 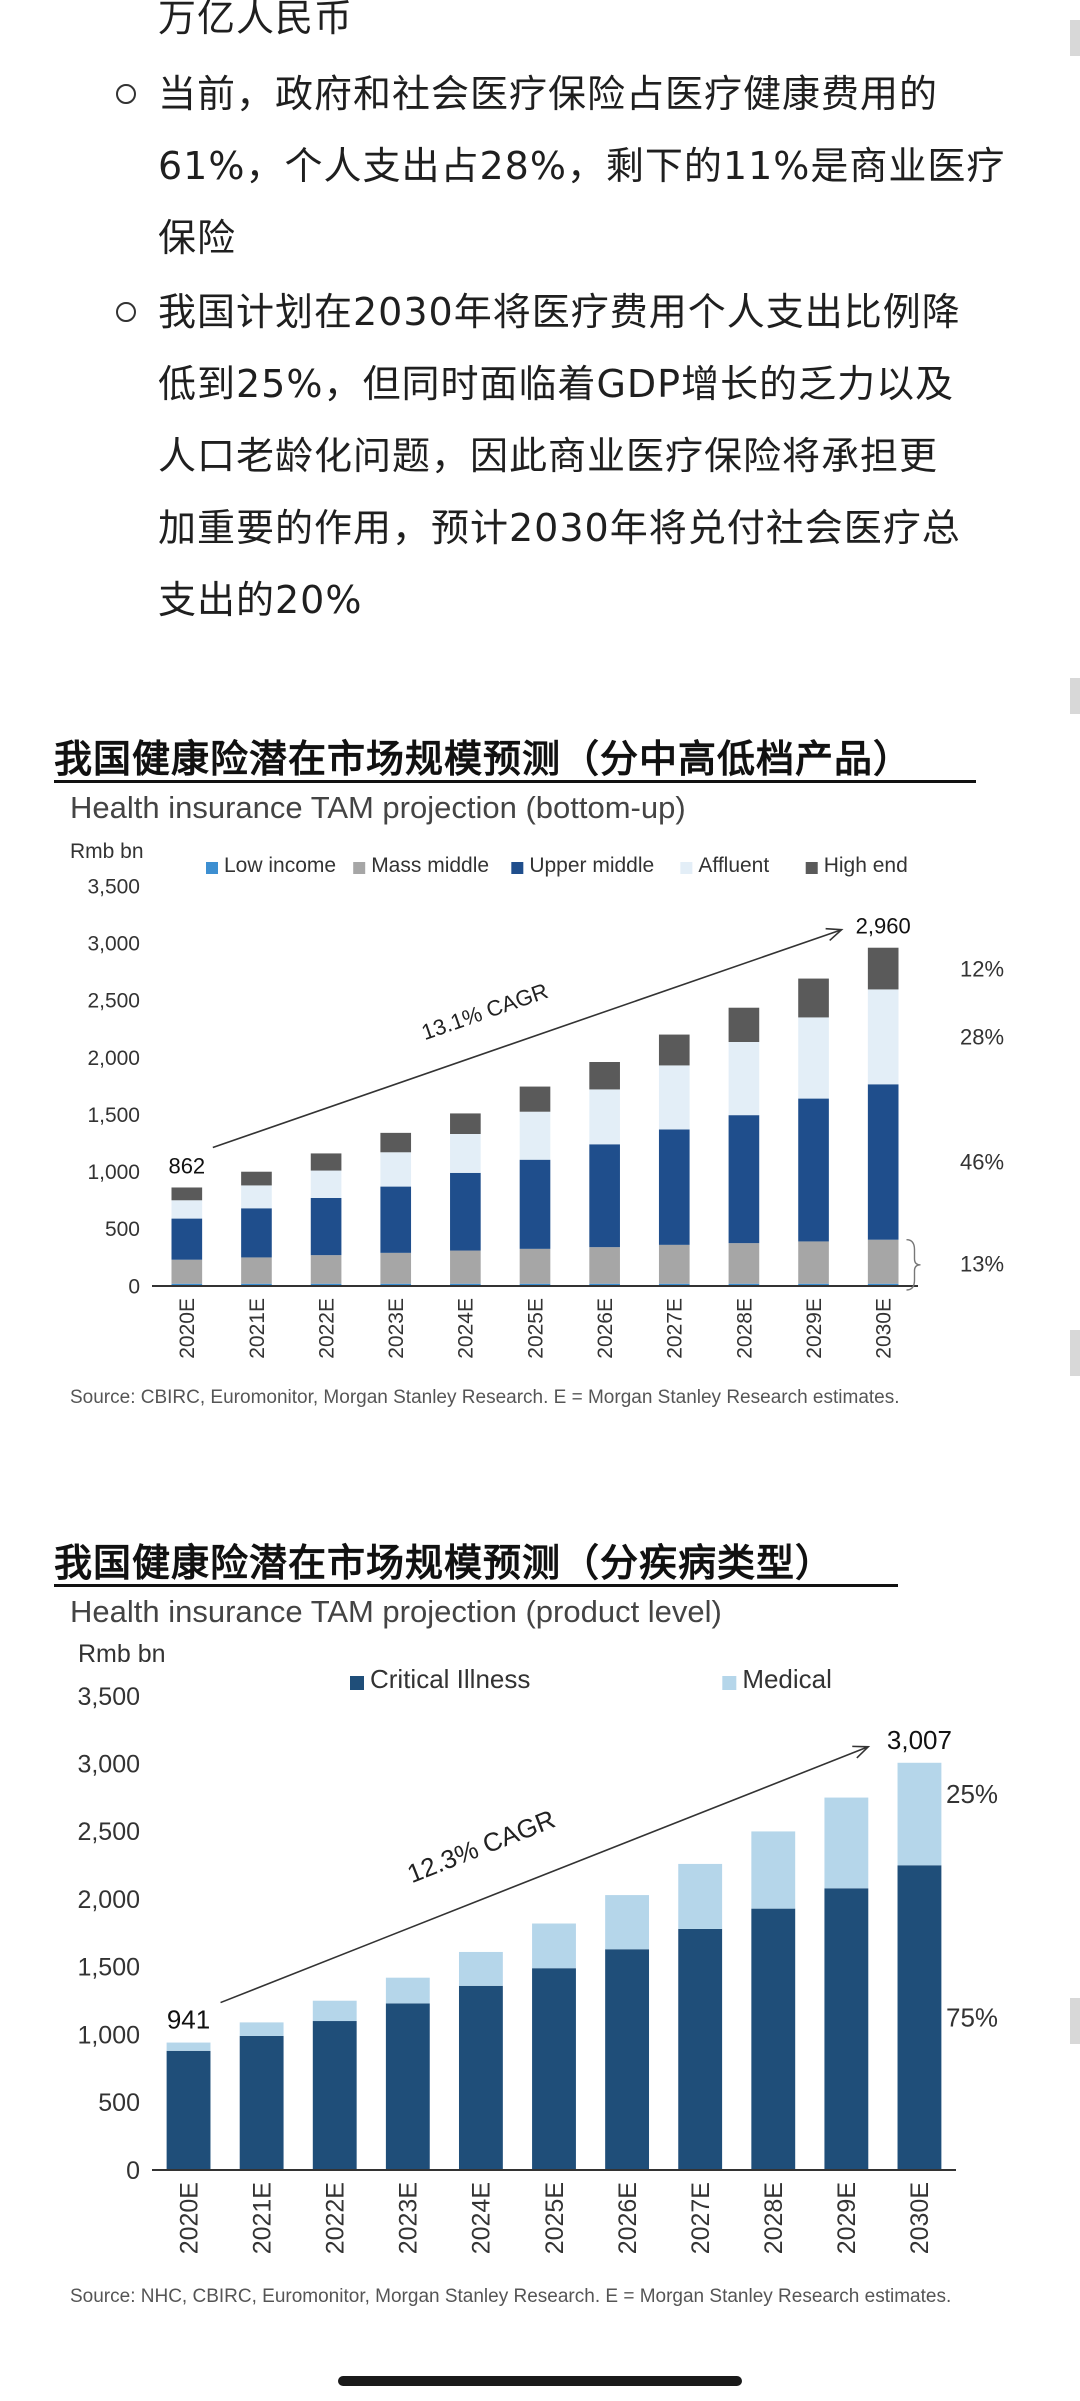 What do you see at coordinates (834, 934) in the screenshot?
I see `cagr-arrow-head-icon` at bounding box center [834, 934].